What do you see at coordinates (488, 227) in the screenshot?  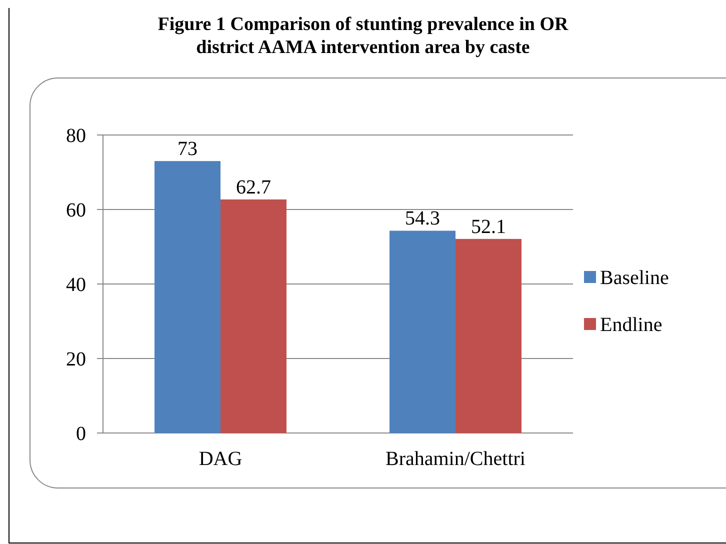 I see `data-label: 52.1` at bounding box center [488, 227].